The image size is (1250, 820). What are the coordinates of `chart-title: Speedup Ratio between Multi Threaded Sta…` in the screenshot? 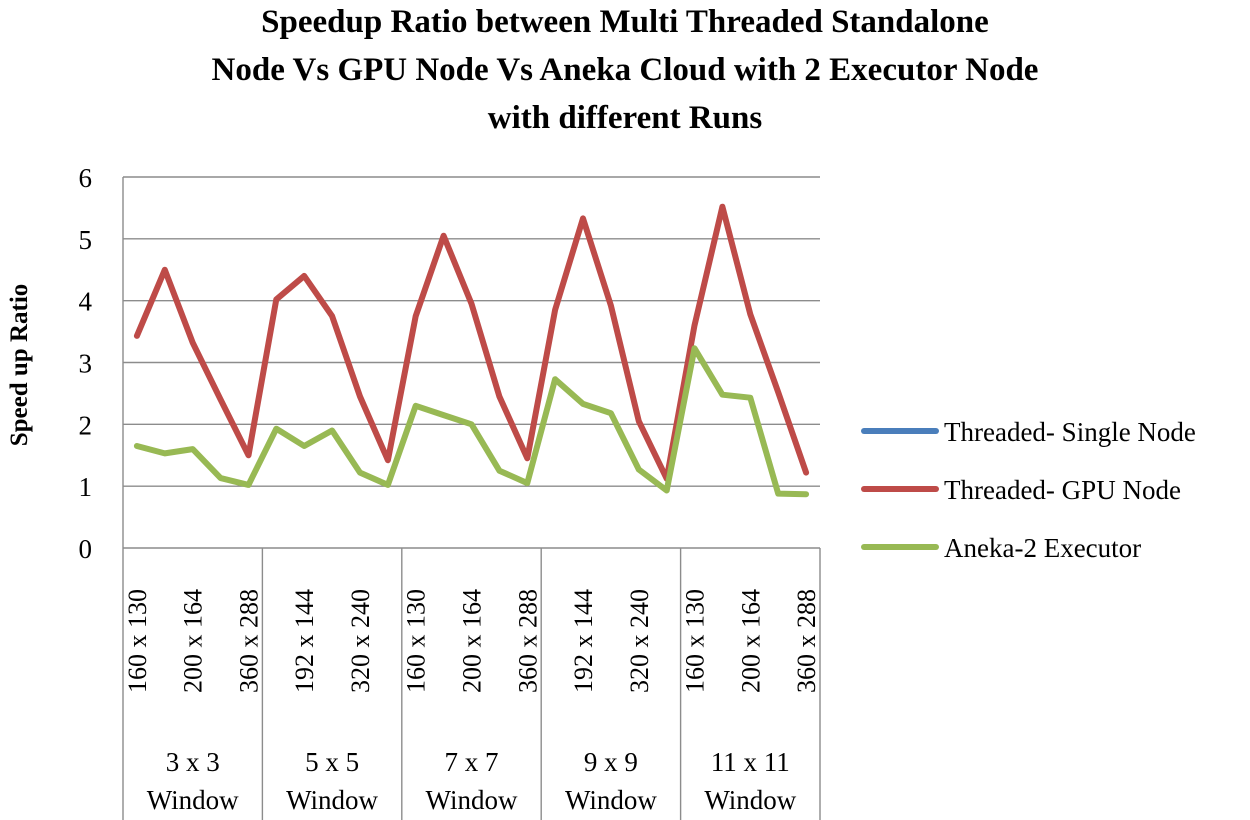 It's located at (625, 70).